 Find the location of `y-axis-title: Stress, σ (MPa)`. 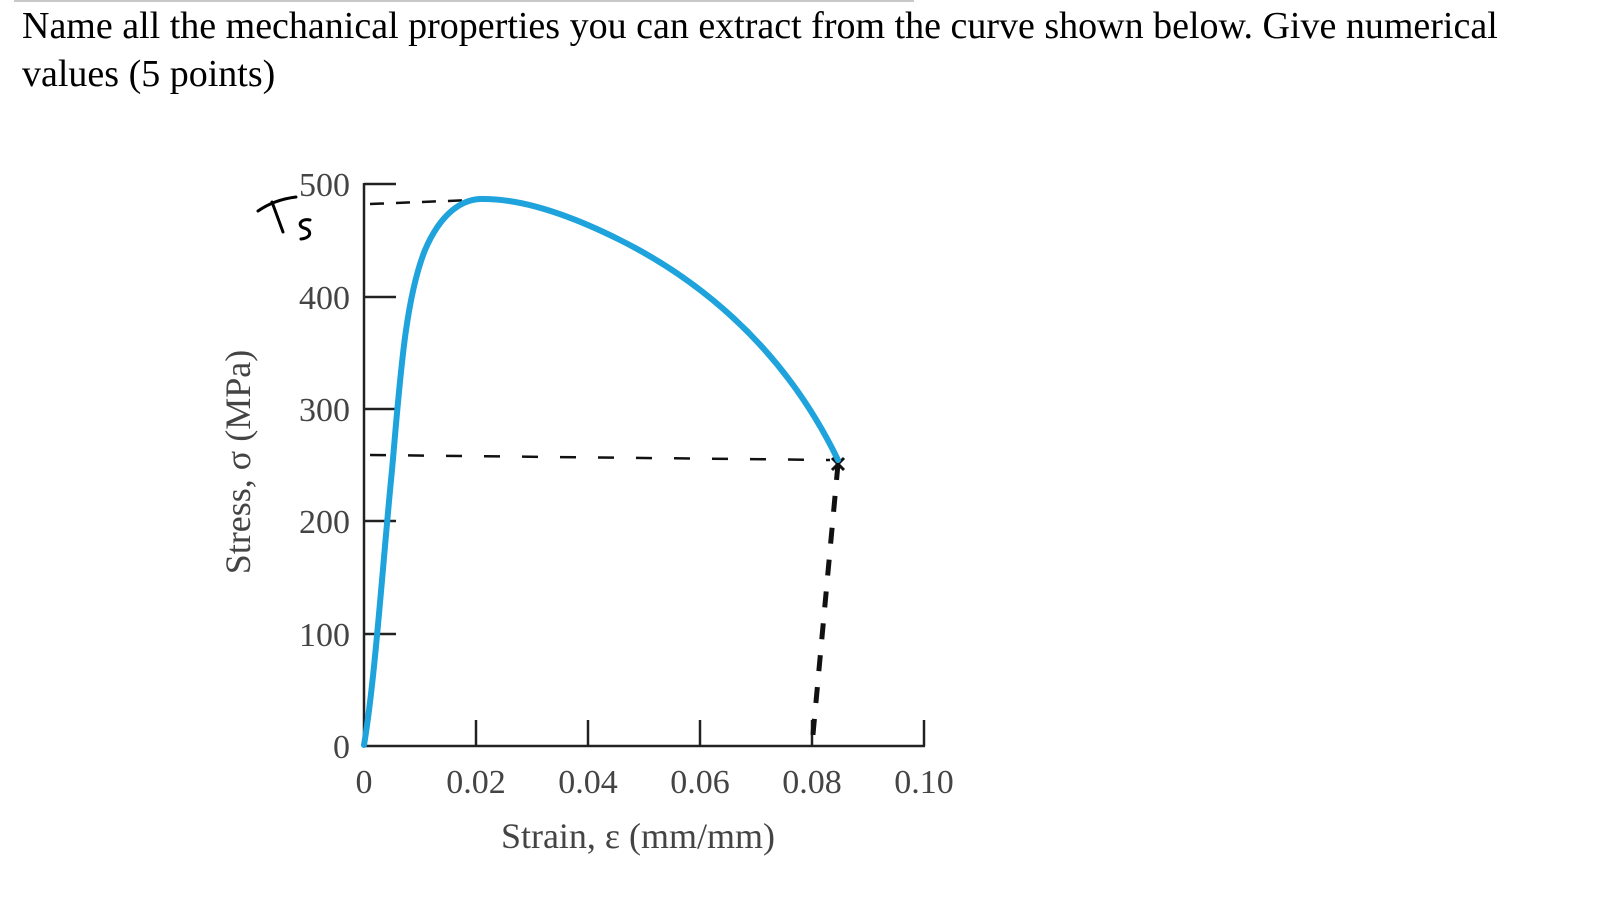

y-axis-title: Stress, σ (MPa) is located at coordinates (238, 462).